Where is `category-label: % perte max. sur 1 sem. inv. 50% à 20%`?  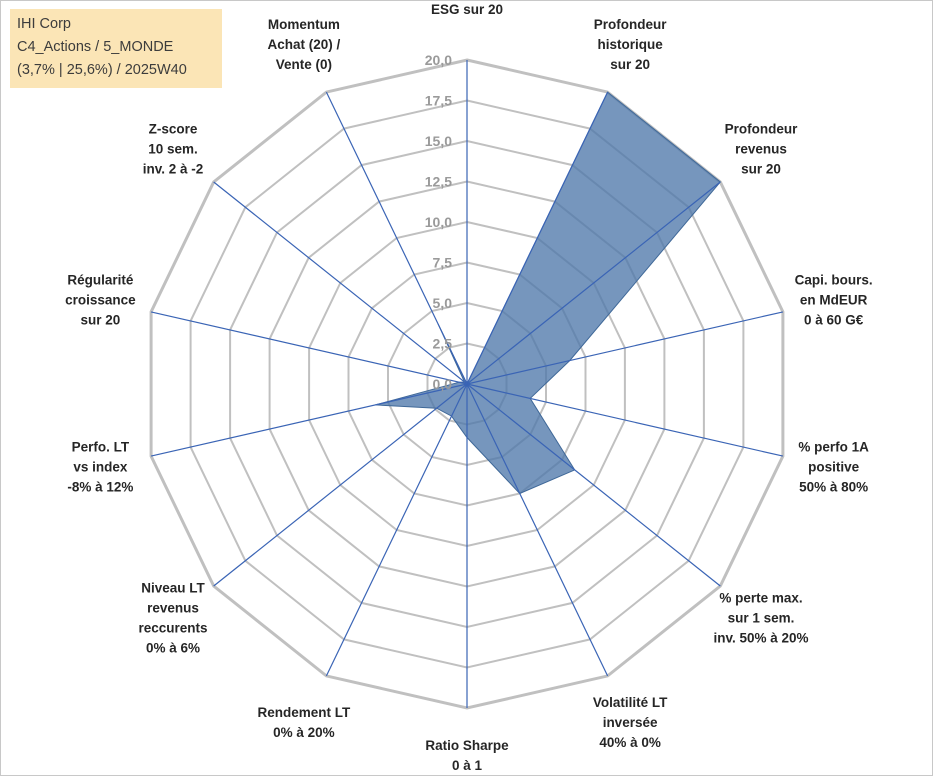
category-label: % perte max. sur 1 sem. inv. 50% à 20% is located at coordinates (760, 617).